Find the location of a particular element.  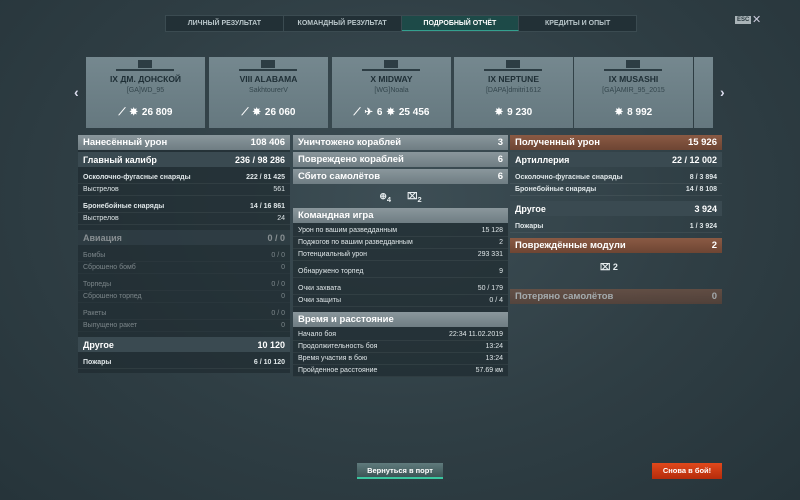

player-name: [GA]AMIR_95_2015 is located at coordinates (633, 90).